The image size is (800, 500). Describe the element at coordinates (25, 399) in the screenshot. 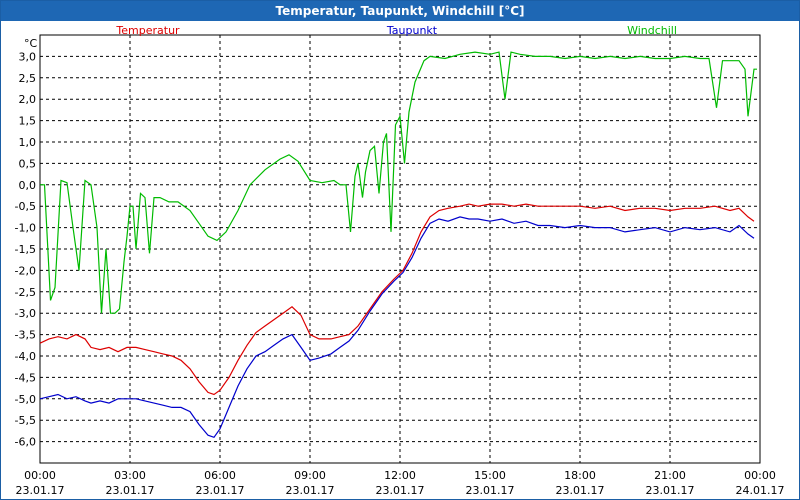

I see `y-tick-label: -5,0` at that location.